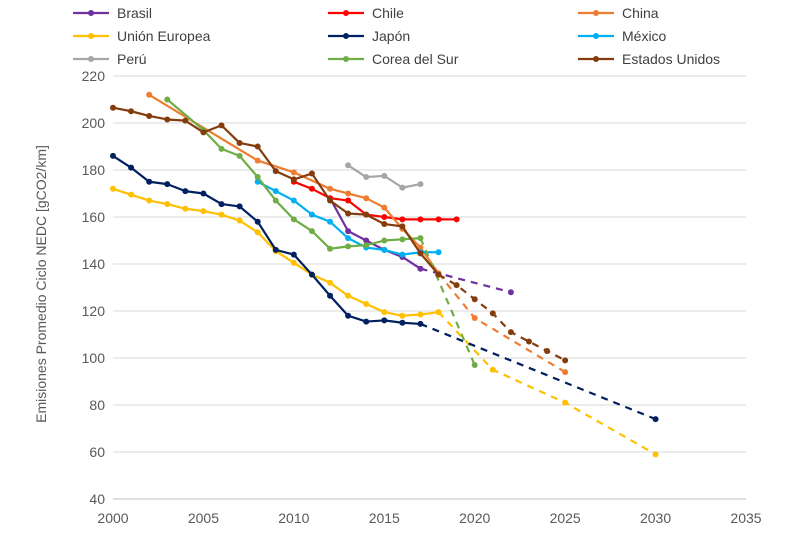 The width and height of the screenshot is (800, 533). I want to click on x-tick-label: 2005, so click(203, 518).